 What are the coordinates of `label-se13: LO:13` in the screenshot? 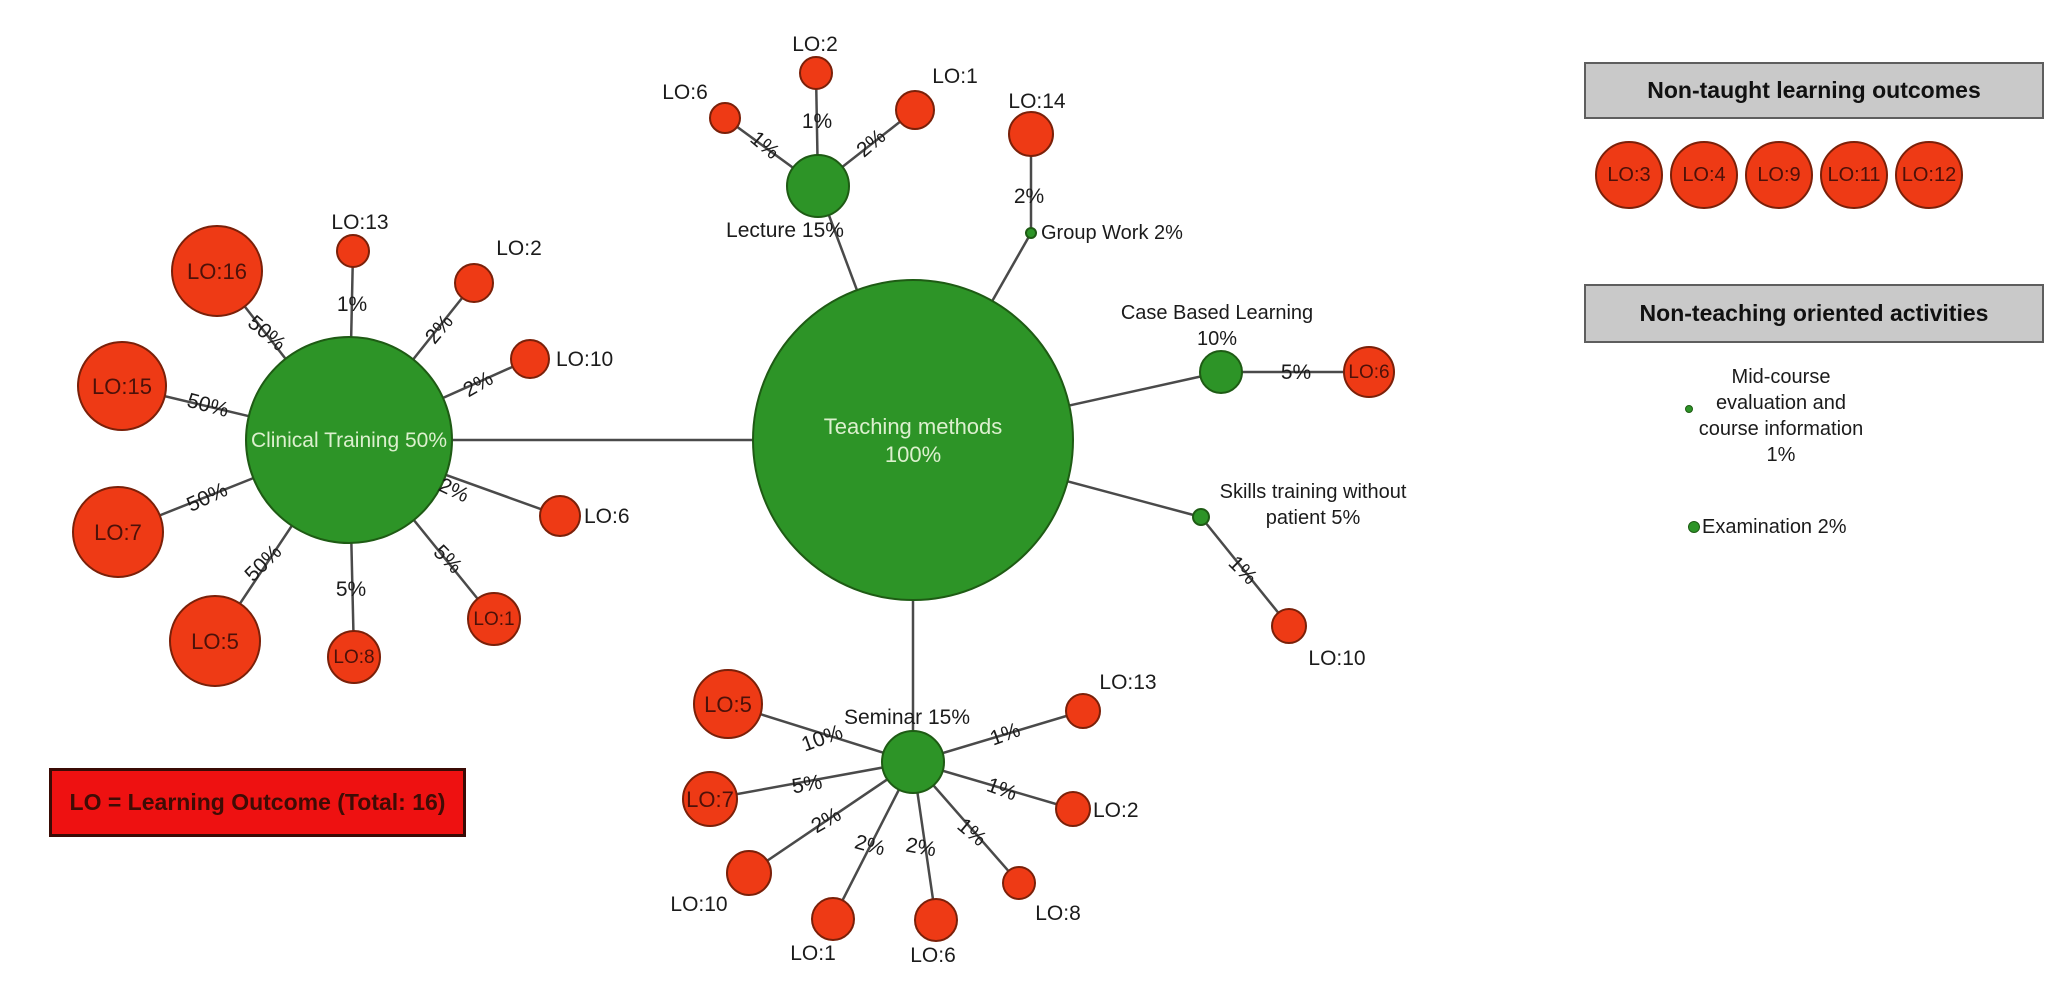 It's located at (1127, 682).